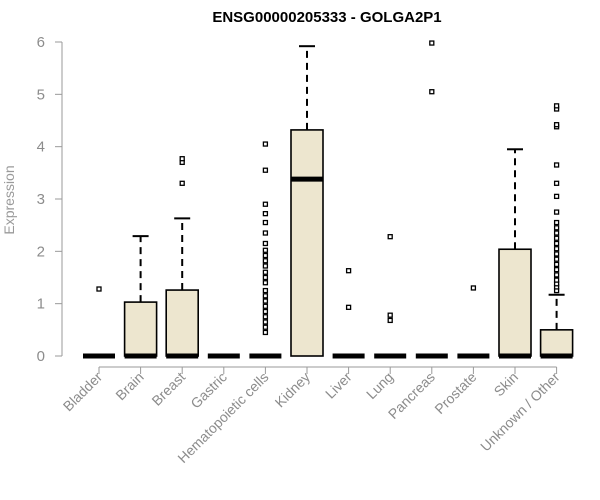 This screenshot has width=600, height=500. What do you see at coordinates (41, 42) in the screenshot?
I see `y-tick-label: 6` at bounding box center [41, 42].